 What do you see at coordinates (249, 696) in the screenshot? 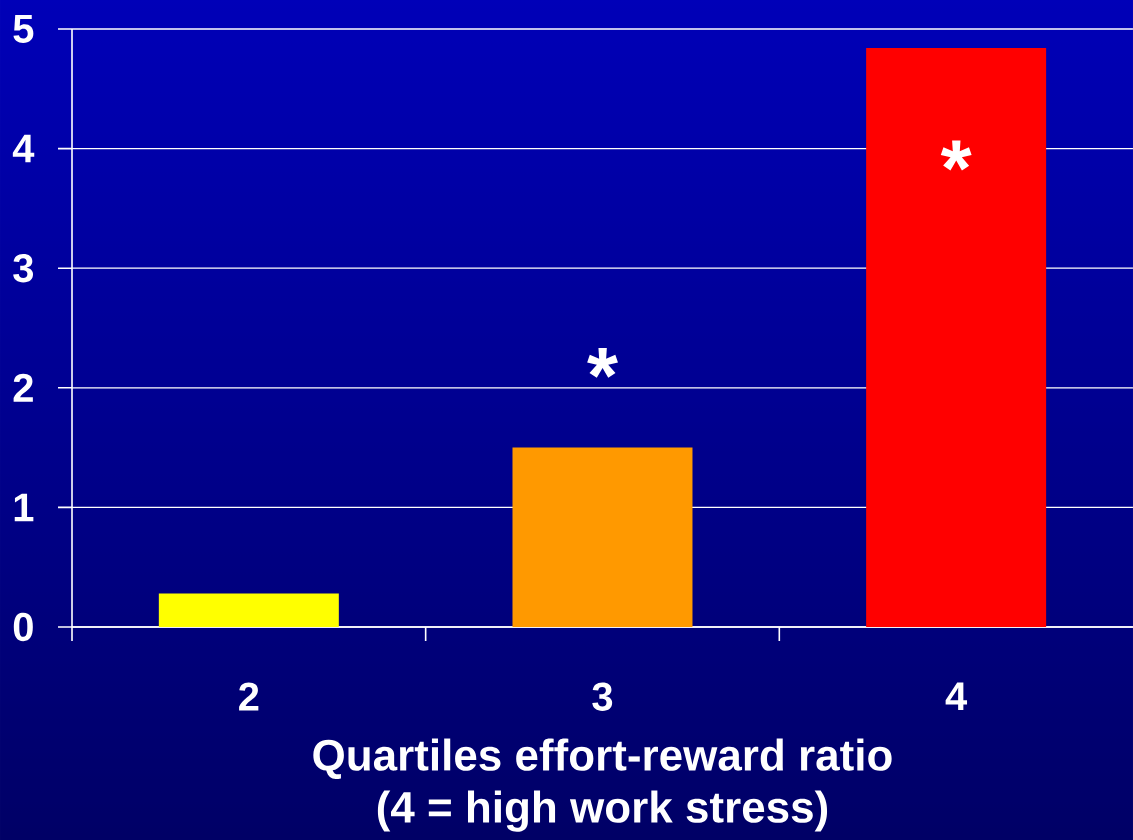
I see `x-tick-label: 2` at bounding box center [249, 696].